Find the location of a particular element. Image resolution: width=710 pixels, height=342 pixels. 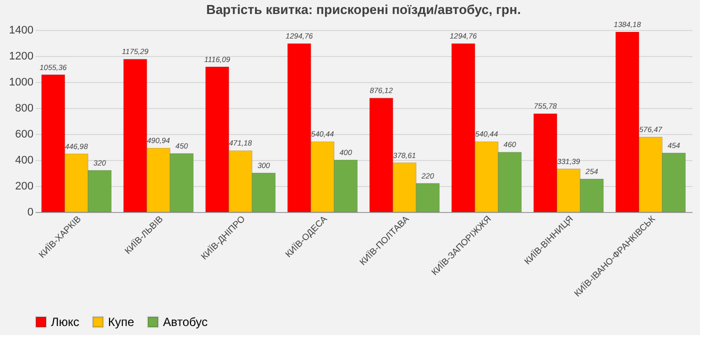

chart-title: Вартість квитка: прискорені поїзди/автобус, грн. is located at coordinates (363, 10).